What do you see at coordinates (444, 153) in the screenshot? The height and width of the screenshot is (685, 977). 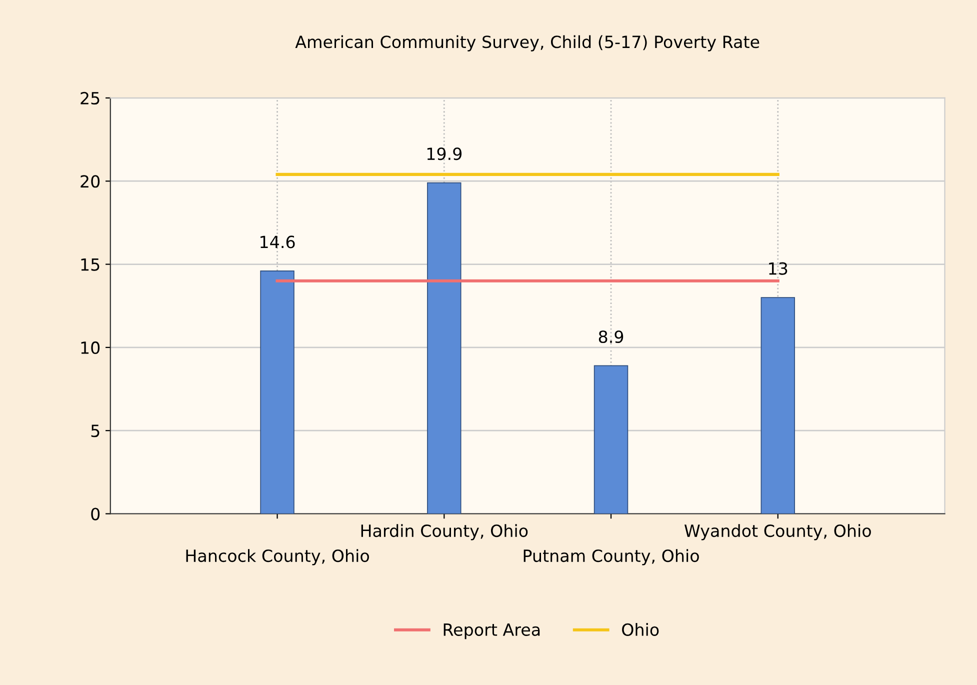 I see `data-label: 19.9` at bounding box center [444, 153].